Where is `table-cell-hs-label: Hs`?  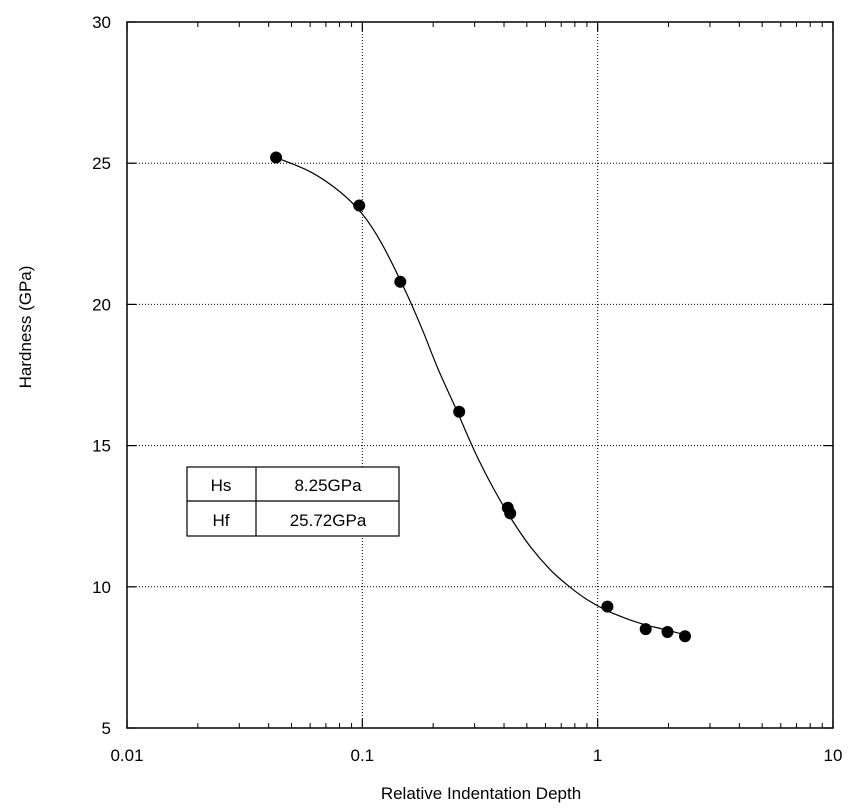
table-cell-hs-label: Hs is located at coordinates (221, 485).